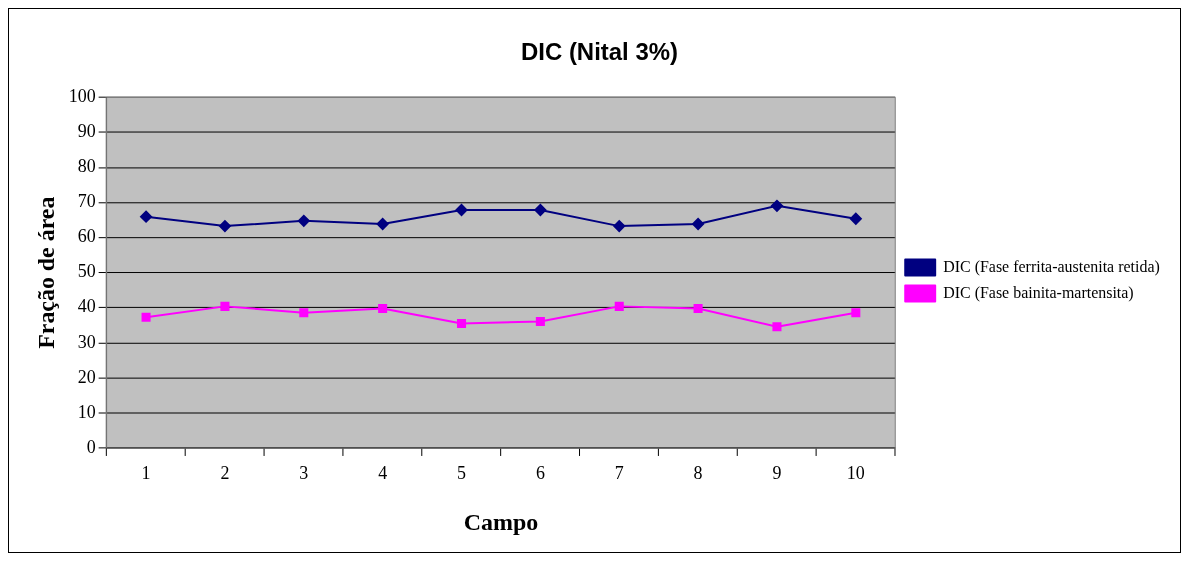  I want to click on x-tick-label: 10, so click(855, 473).